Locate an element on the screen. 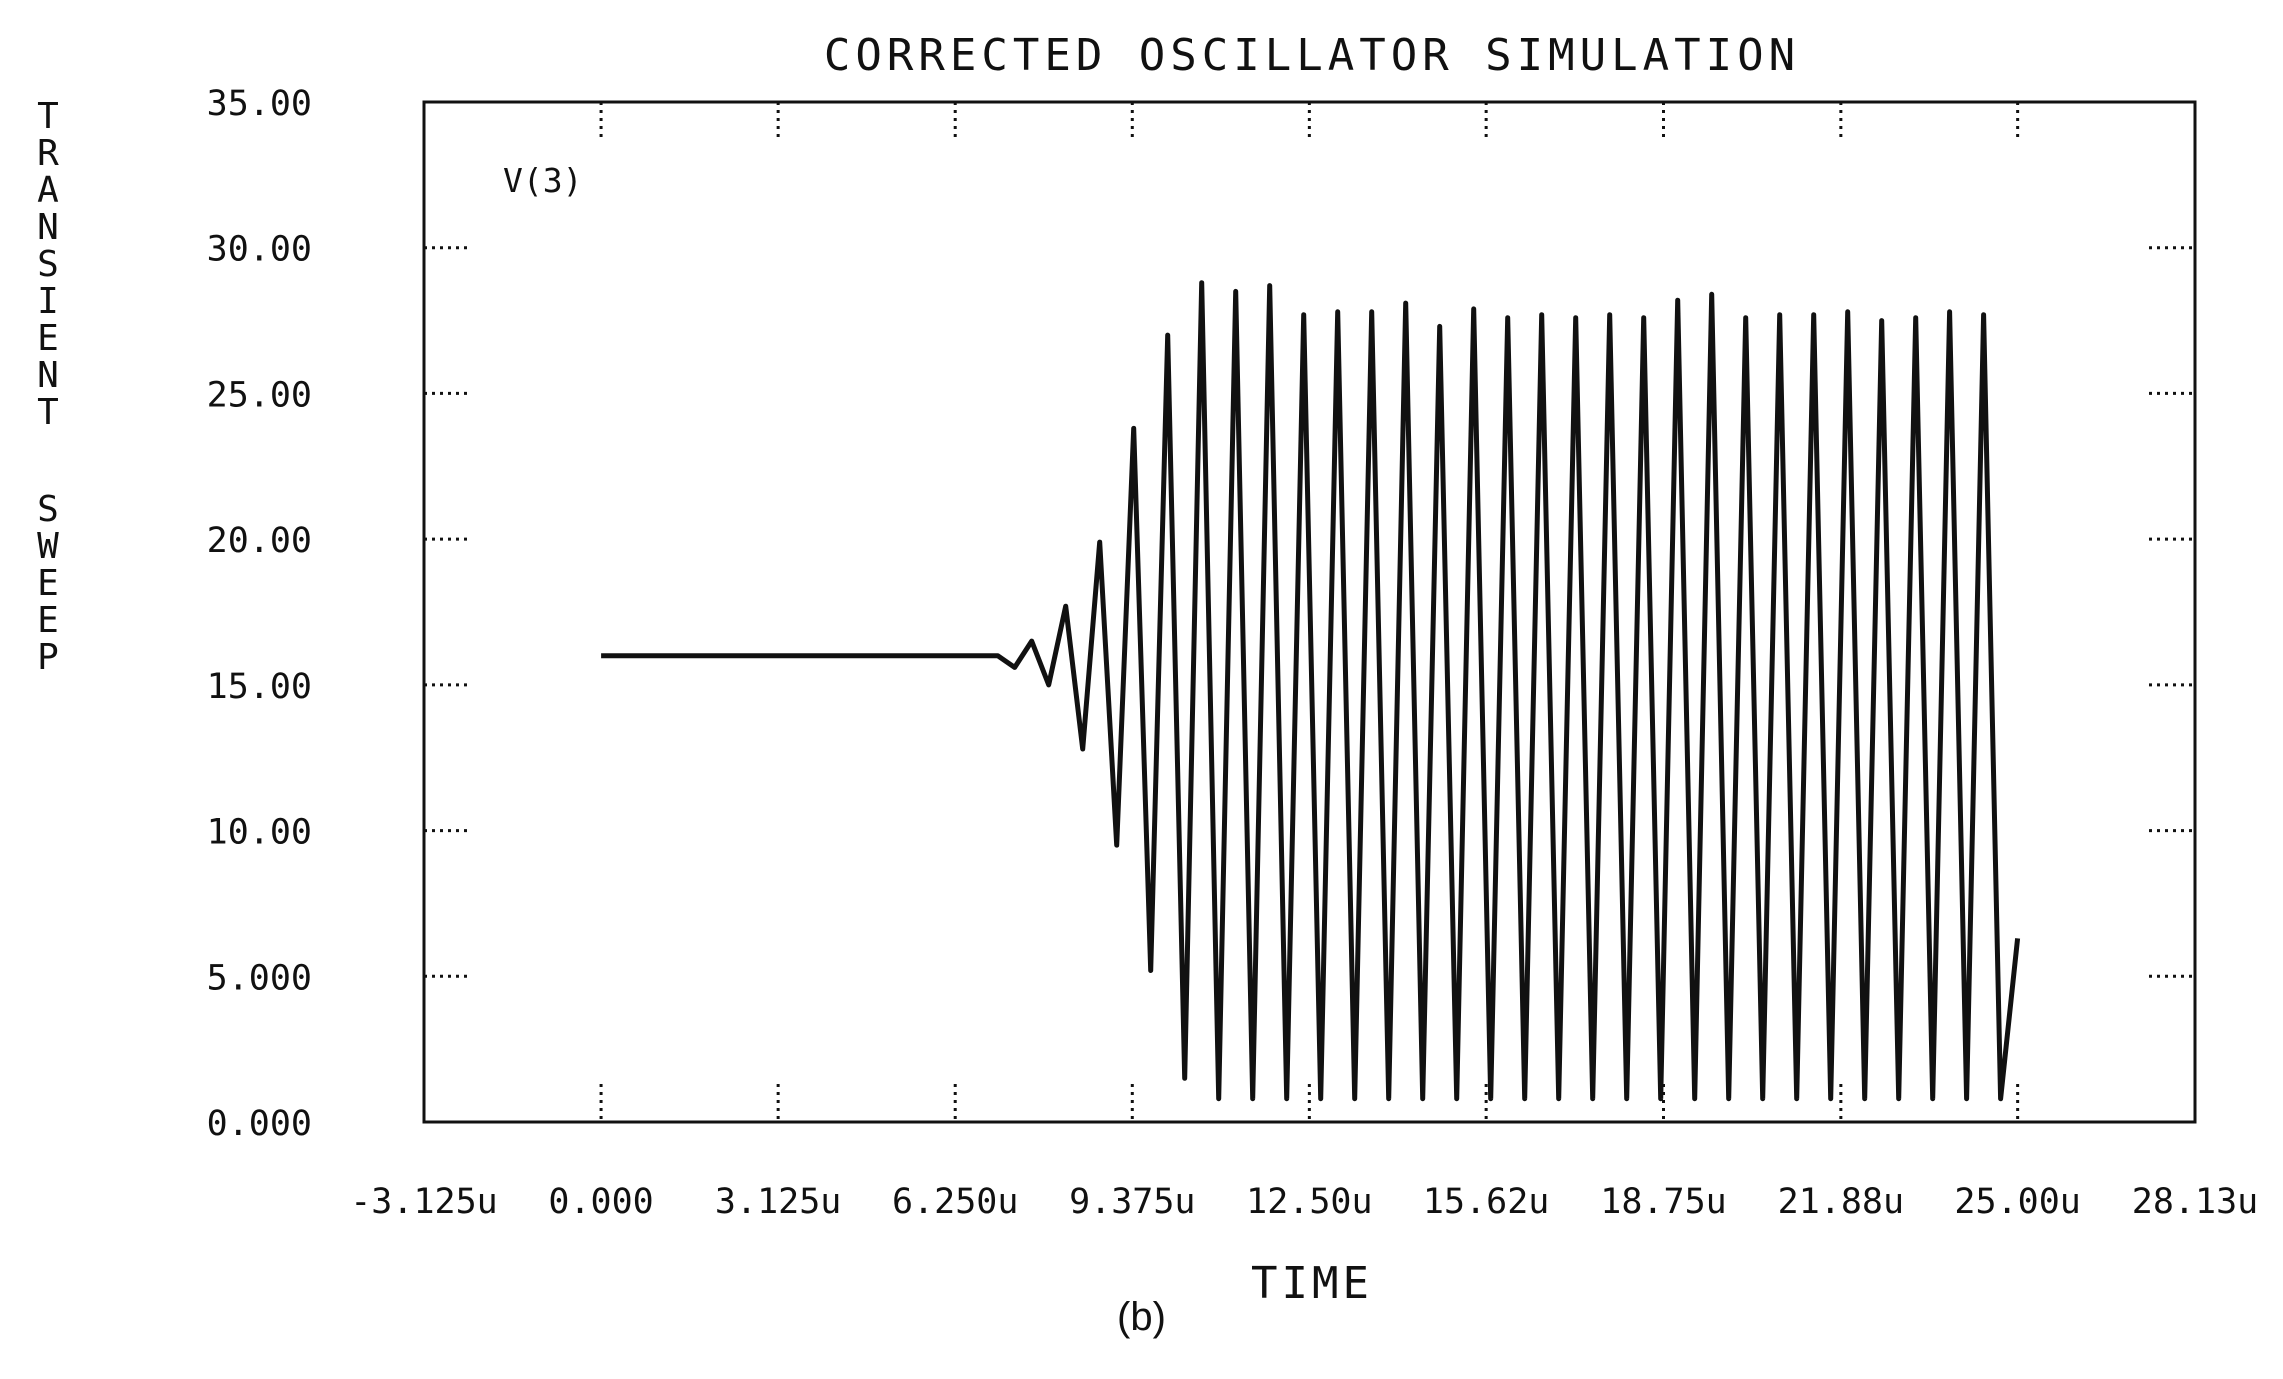  series-name-label: V(3) is located at coordinates (542, 180).